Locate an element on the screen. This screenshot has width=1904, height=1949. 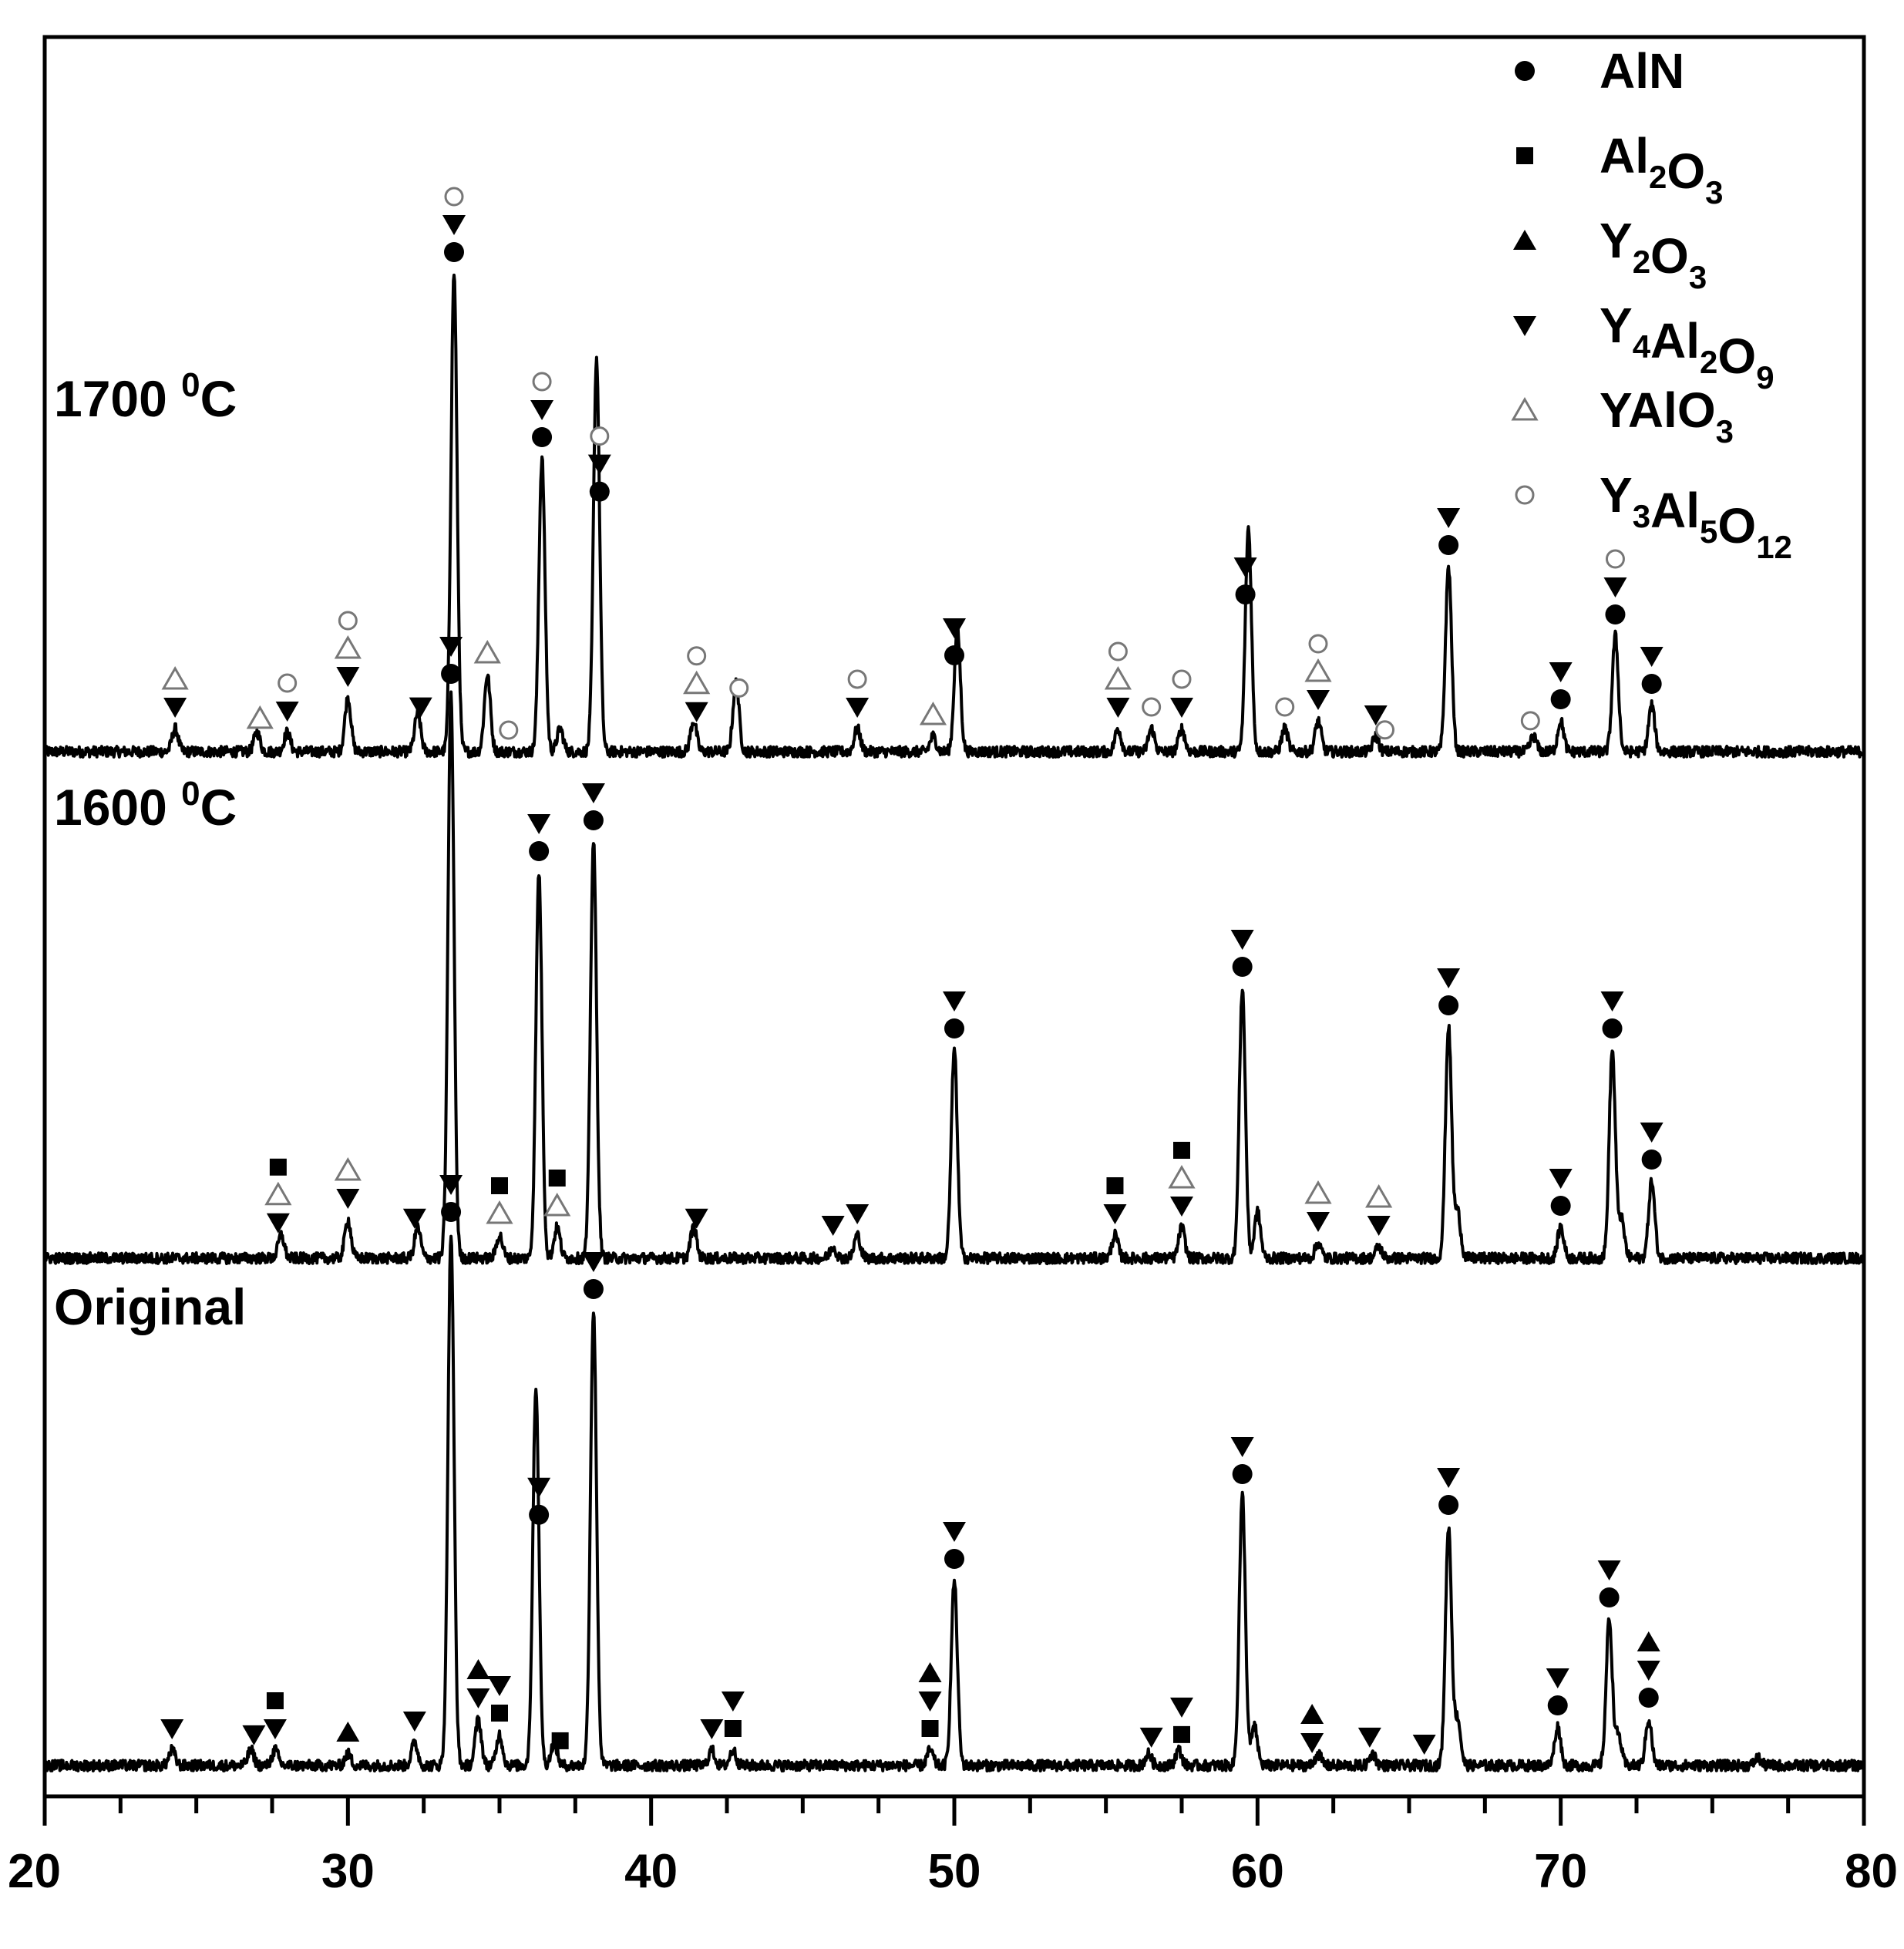
x-tick-label: 20 is located at coordinates (34, 1871).